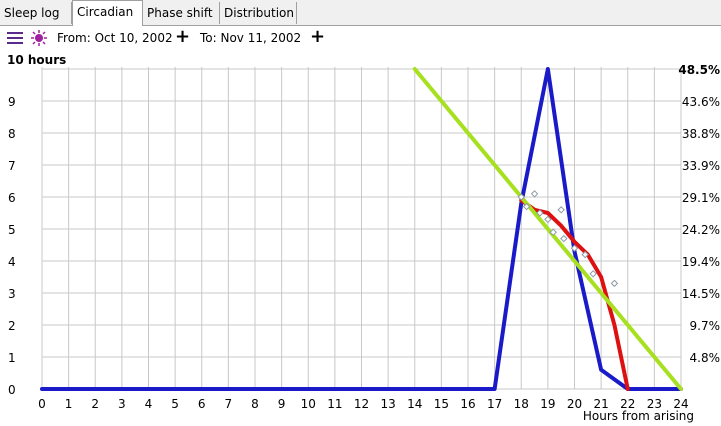 This screenshot has height=426, width=721. I want to click on right-tick-label: 19.4%, so click(701, 262).